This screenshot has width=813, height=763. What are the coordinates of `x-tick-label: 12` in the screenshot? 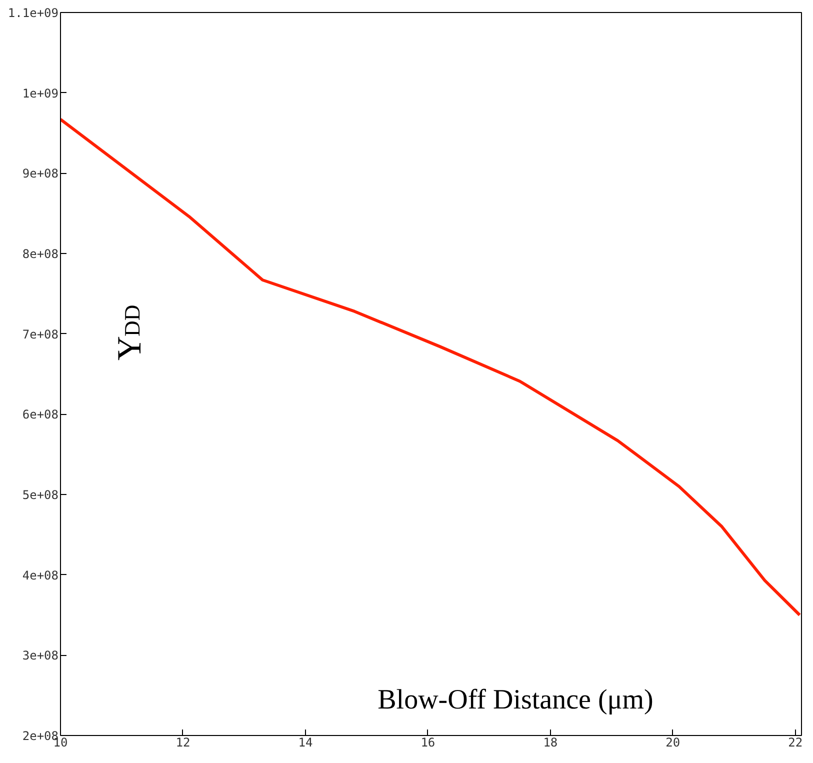 It's located at (183, 743).